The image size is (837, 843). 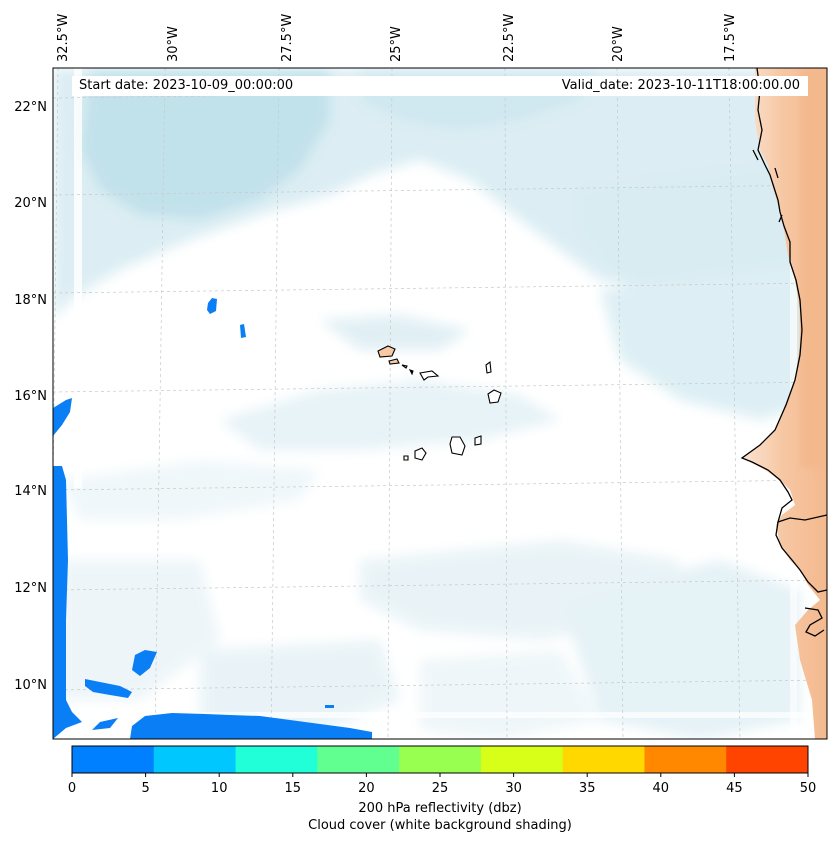 I want to click on lat-label-14n: 14°N, so click(x=30, y=491).